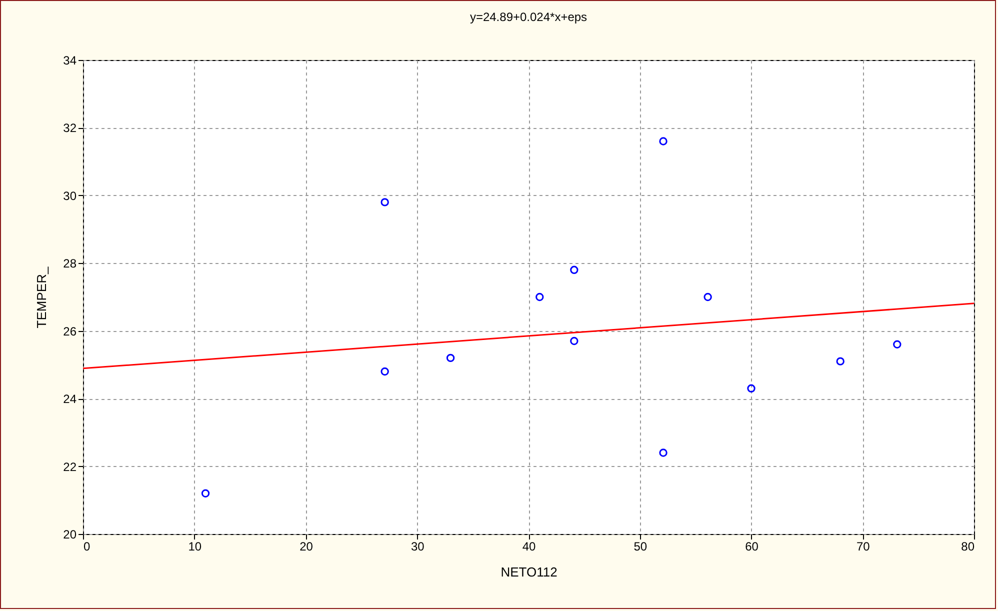 This screenshot has width=998, height=611. I want to click on y-tick-label: 34, so click(70, 61).